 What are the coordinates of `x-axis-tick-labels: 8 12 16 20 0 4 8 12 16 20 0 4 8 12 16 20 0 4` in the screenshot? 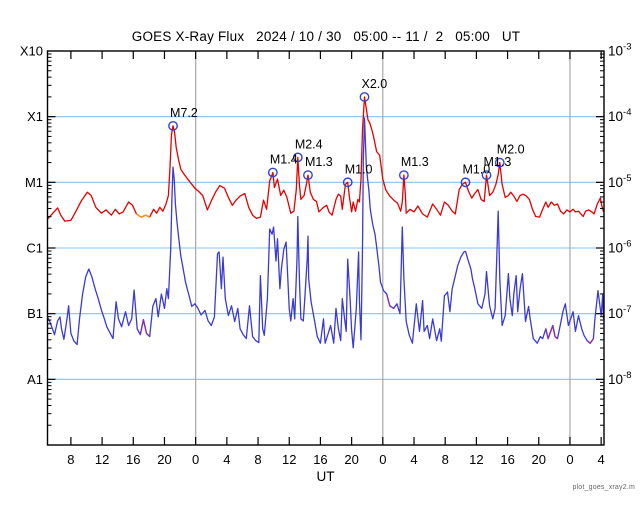 It's located at (335, 459).